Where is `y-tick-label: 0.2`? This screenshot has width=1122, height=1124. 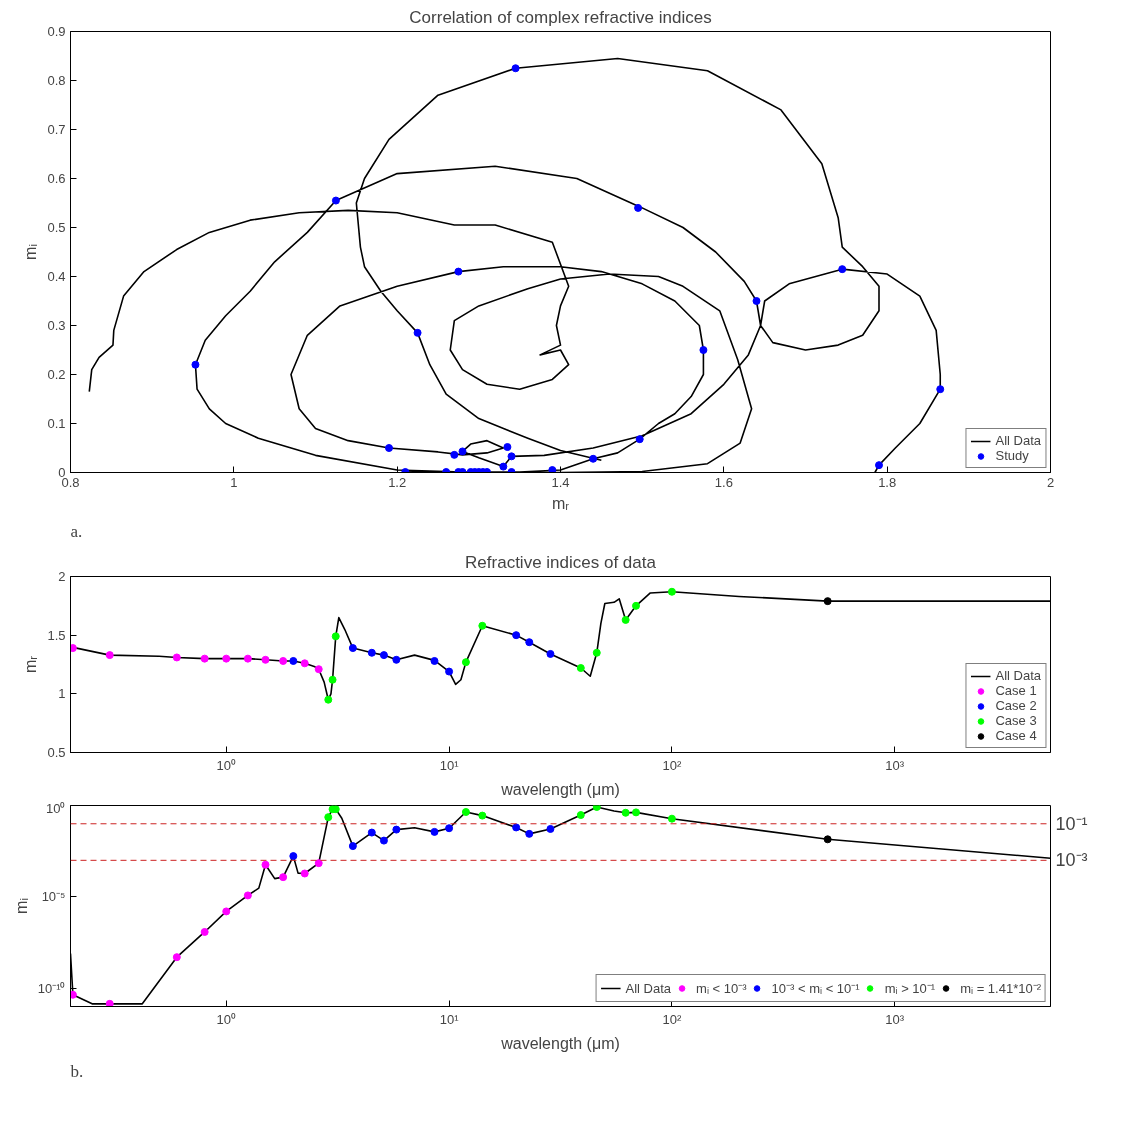 y-tick-label: 0.2 is located at coordinates (56, 374).